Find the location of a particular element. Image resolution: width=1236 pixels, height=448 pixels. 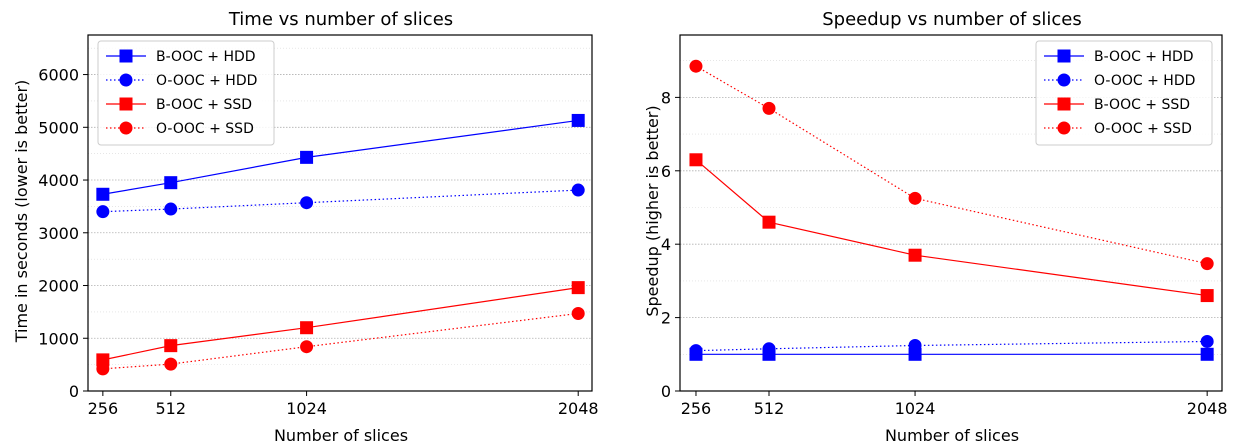

y-tick-label: 4 is located at coordinates (666, 244).